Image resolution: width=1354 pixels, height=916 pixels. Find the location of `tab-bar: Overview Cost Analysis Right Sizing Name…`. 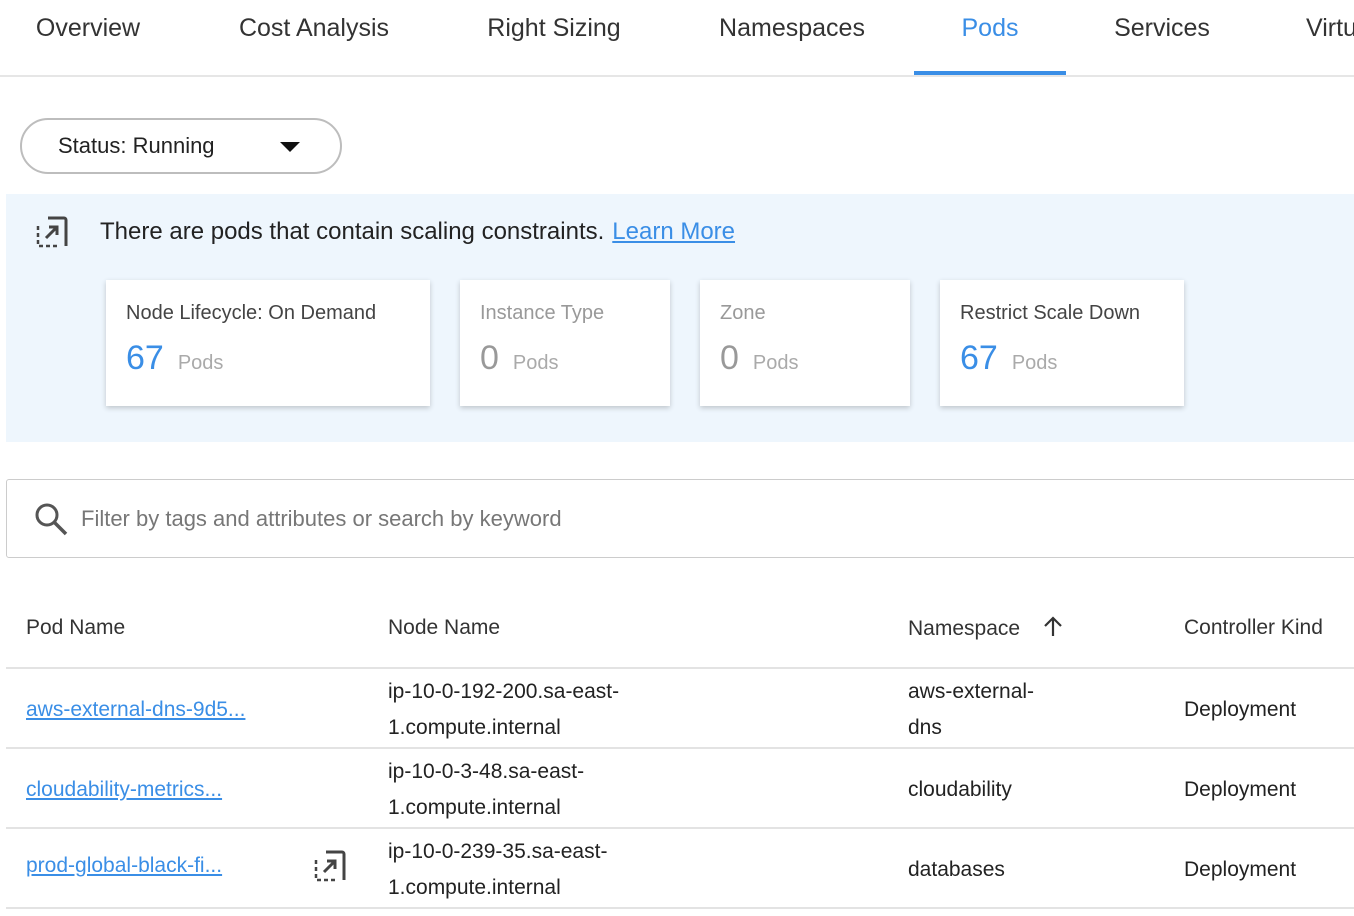

tab-bar: Overview Cost Analysis Right Sizing Name… is located at coordinates (677, 38).